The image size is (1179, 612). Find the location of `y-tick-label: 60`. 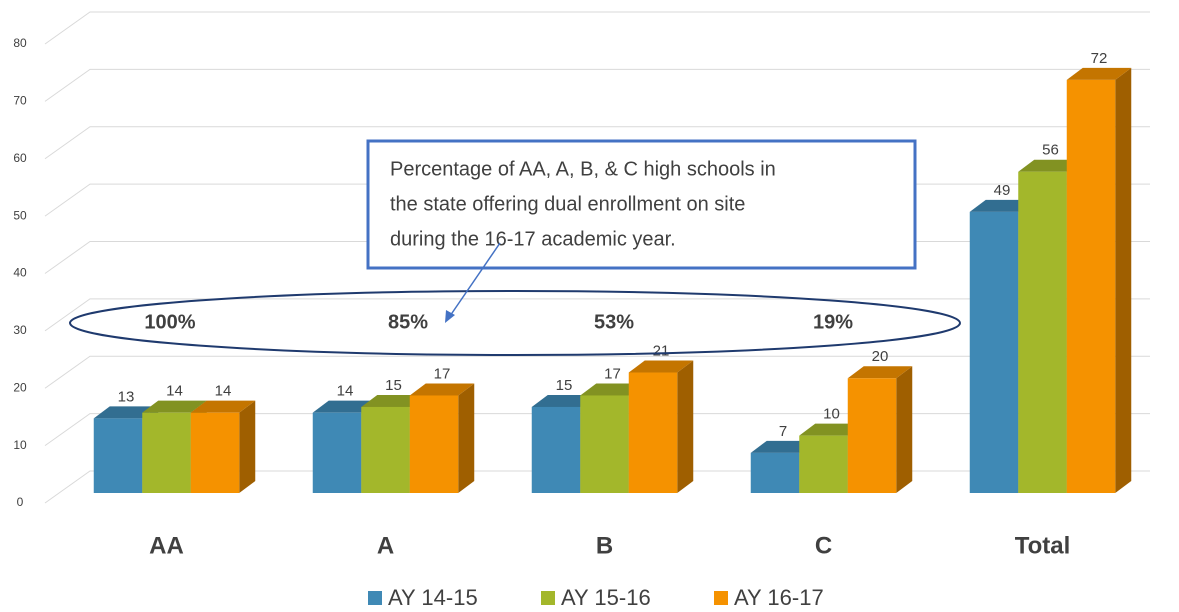

y-tick-label: 60 is located at coordinates (20, 158).